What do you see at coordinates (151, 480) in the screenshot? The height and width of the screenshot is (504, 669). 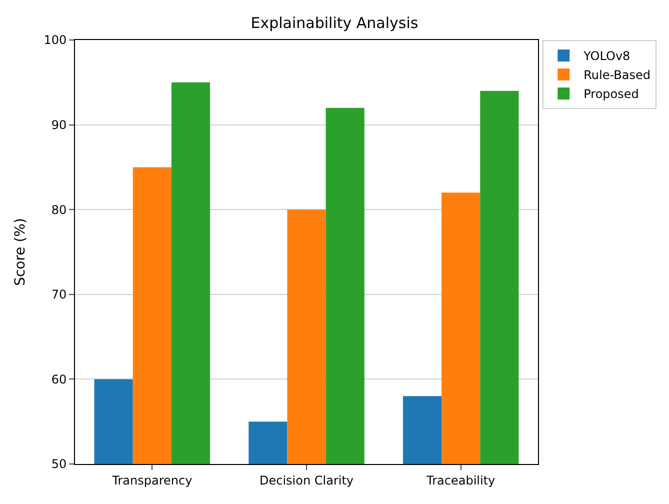 I see `x-tick-label: Transparency` at bounding box center [151, 480].